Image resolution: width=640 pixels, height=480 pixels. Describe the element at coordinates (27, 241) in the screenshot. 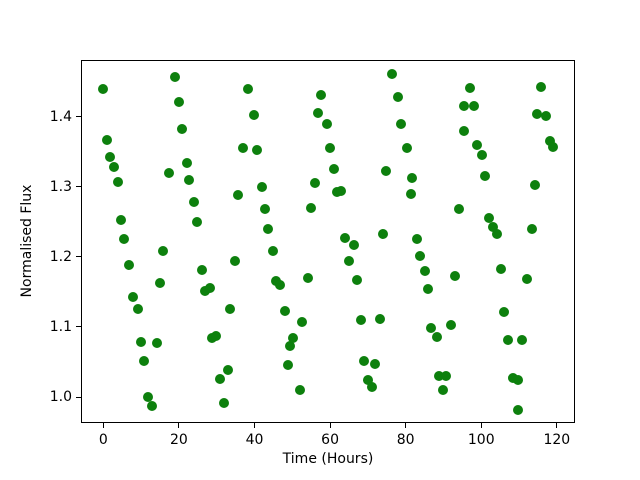

I see `y-axis-label: Normalised Flux` at that location.